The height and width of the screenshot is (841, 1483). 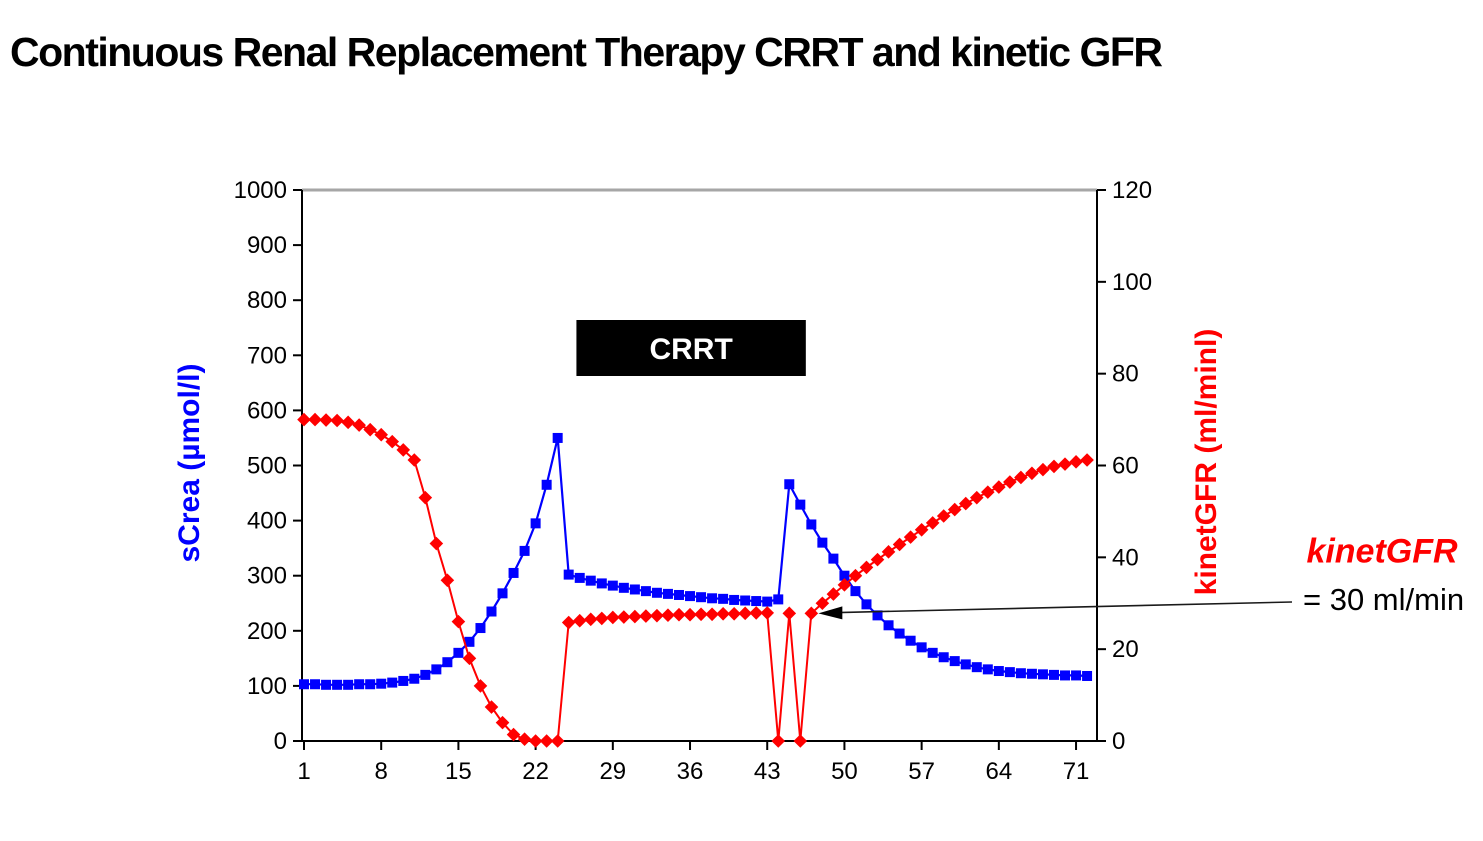 I want to click on left-axis-tick-label: 500, so click(x=267, y=466).